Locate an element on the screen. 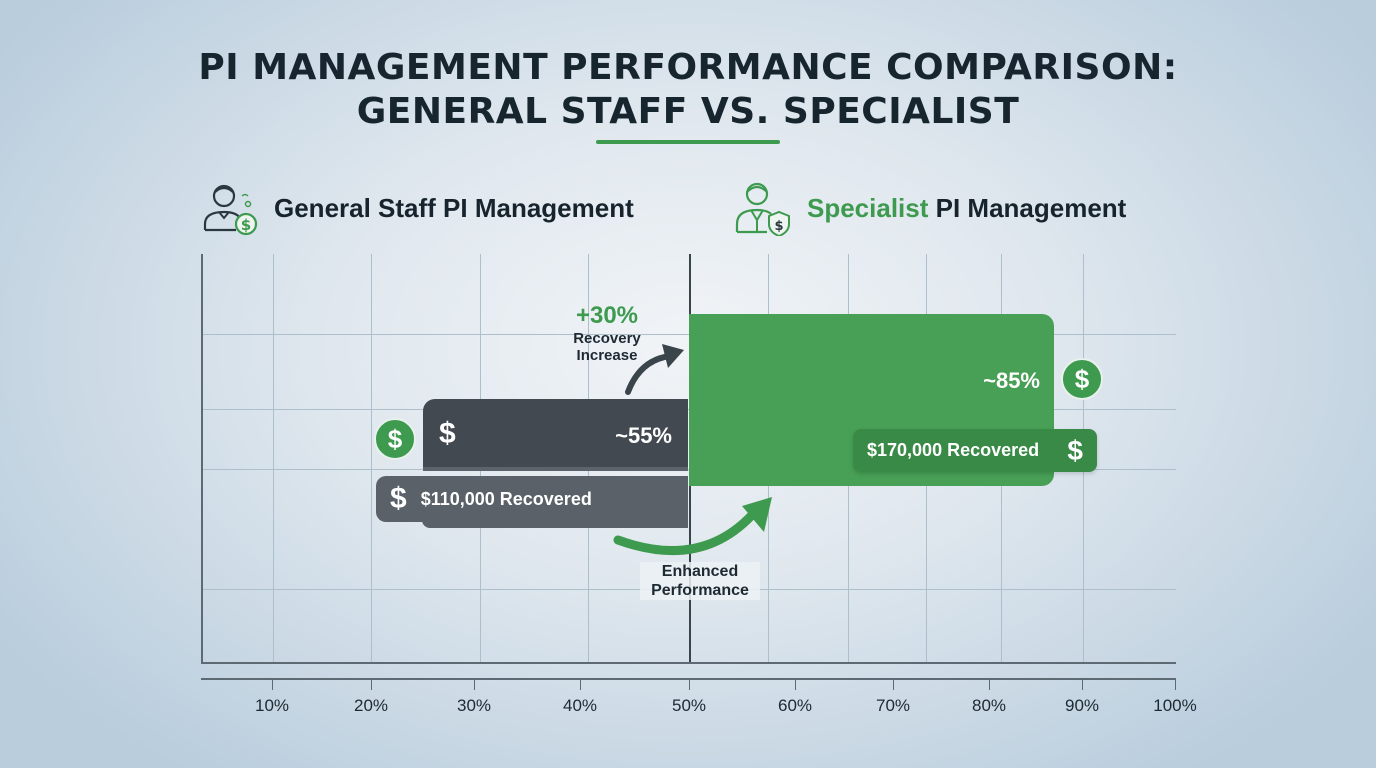  specialist-heading-rest: PI Management is located at coordinates (1027, 207).